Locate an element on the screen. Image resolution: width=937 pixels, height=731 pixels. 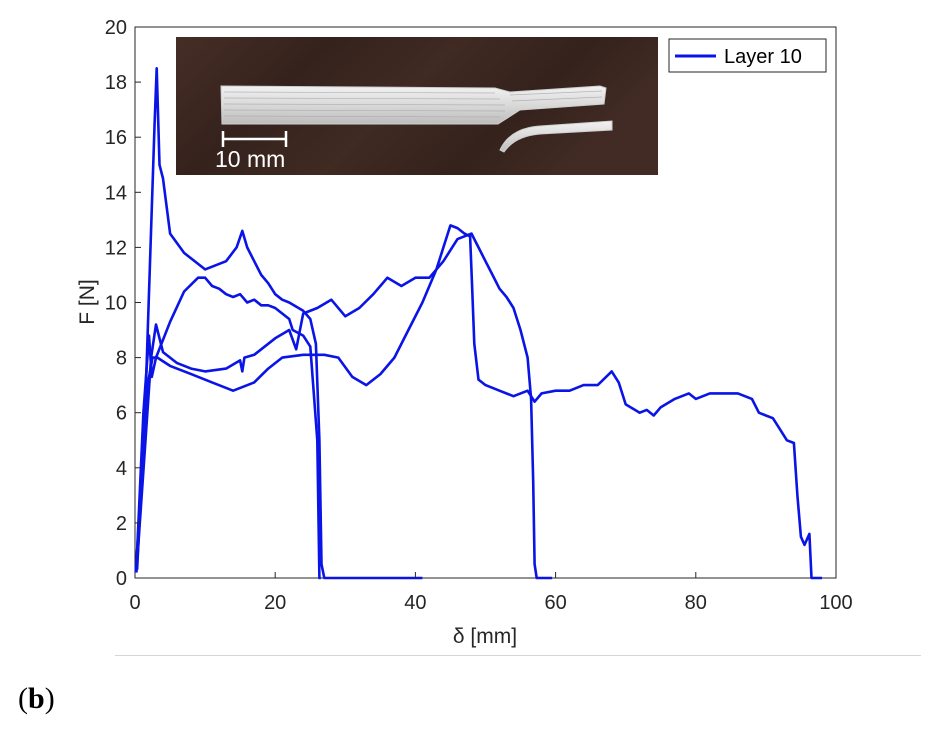
panel-label: (b) is located at coordinates (36, 698).